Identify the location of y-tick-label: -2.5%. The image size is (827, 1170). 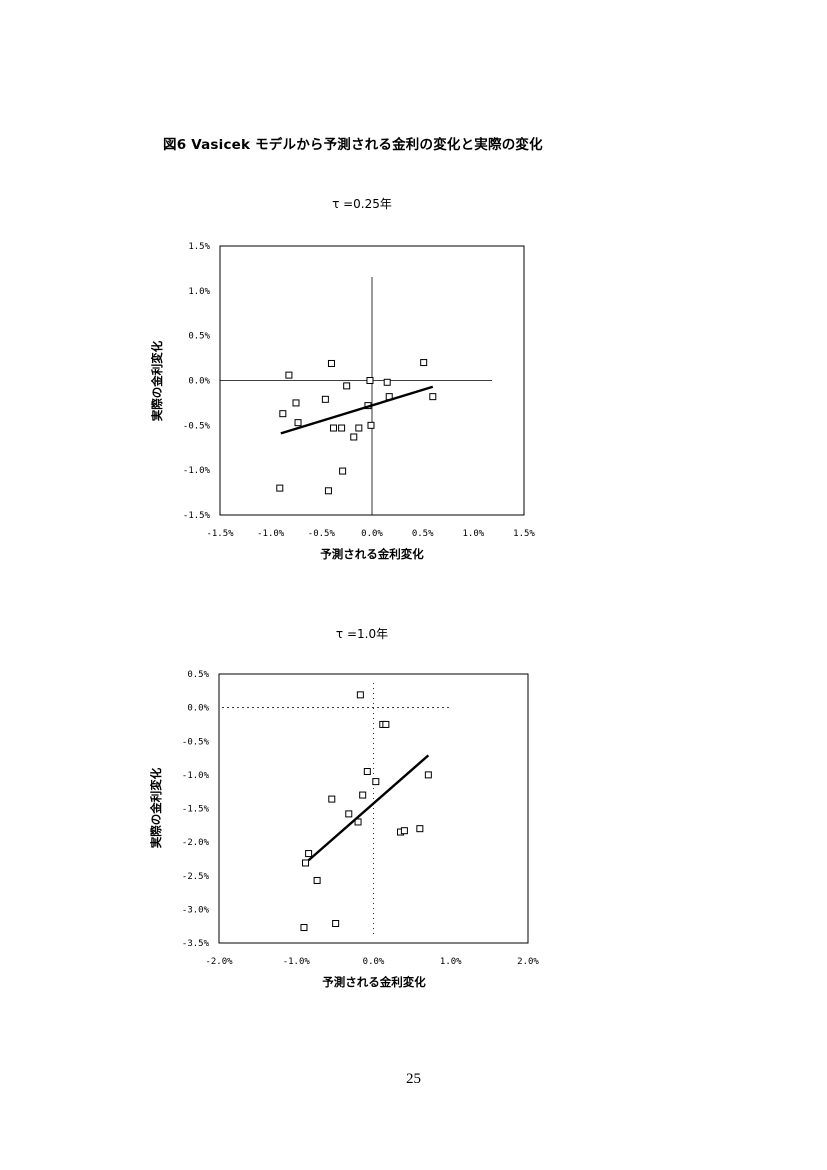
(196, 877).